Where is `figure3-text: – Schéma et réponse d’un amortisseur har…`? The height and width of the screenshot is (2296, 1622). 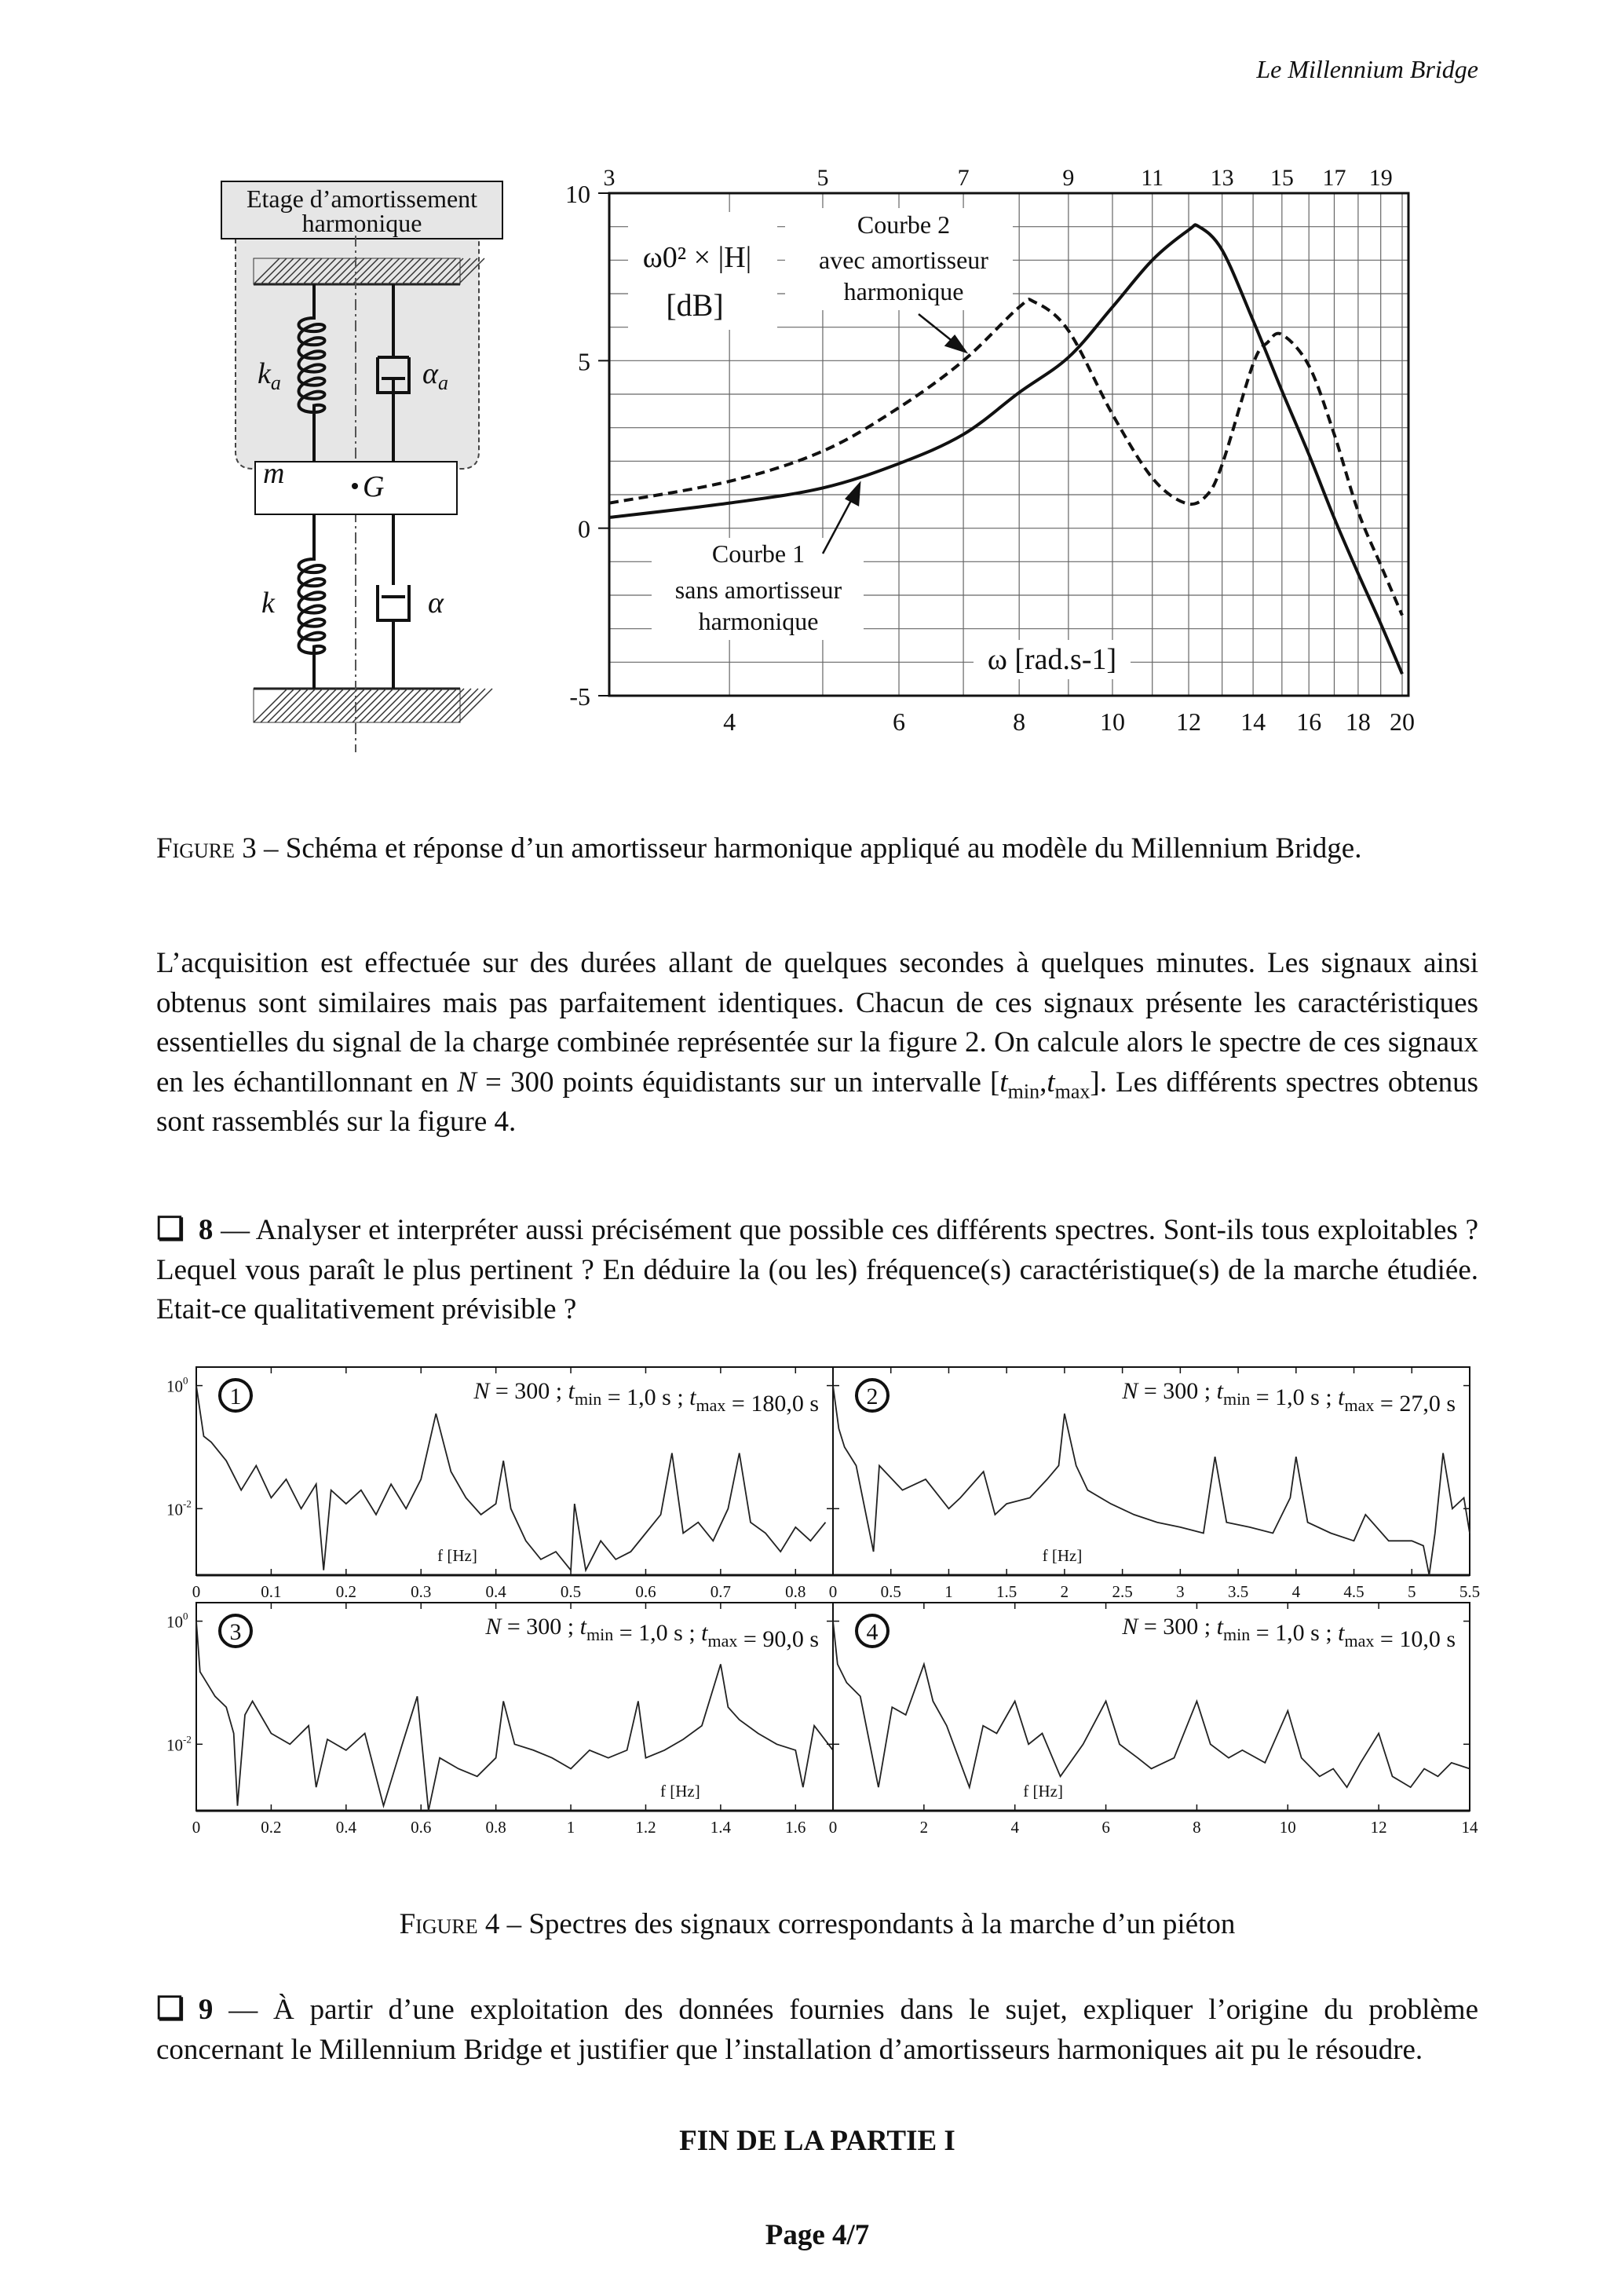
figure3-text: – Schéma et réponse d’un amortisseur har… is located at coordinates (809, 848).